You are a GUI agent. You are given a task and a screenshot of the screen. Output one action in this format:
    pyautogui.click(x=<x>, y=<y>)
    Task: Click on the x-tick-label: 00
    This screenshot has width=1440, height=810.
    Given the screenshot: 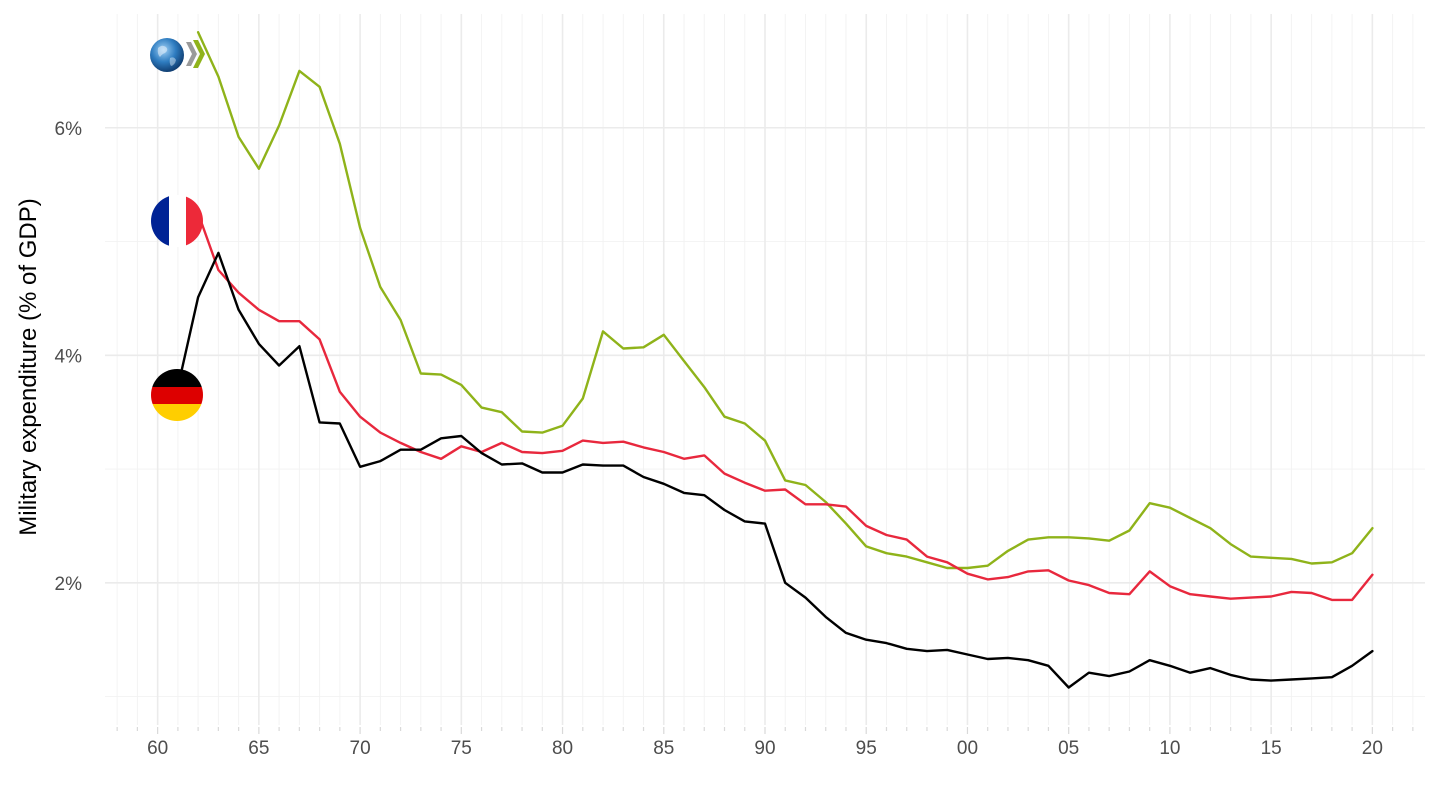 What is the action you would take?
    pyautogui.click(x=967, y=748)
    